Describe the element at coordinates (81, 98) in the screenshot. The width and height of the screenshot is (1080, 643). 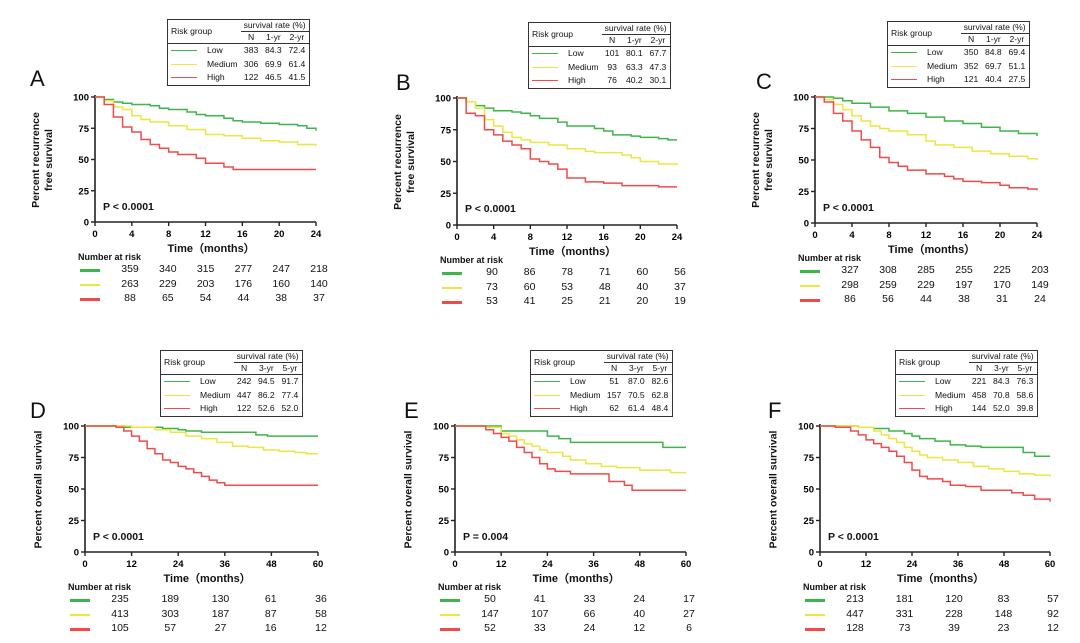
I see `y-tick-label: 100` at that location.